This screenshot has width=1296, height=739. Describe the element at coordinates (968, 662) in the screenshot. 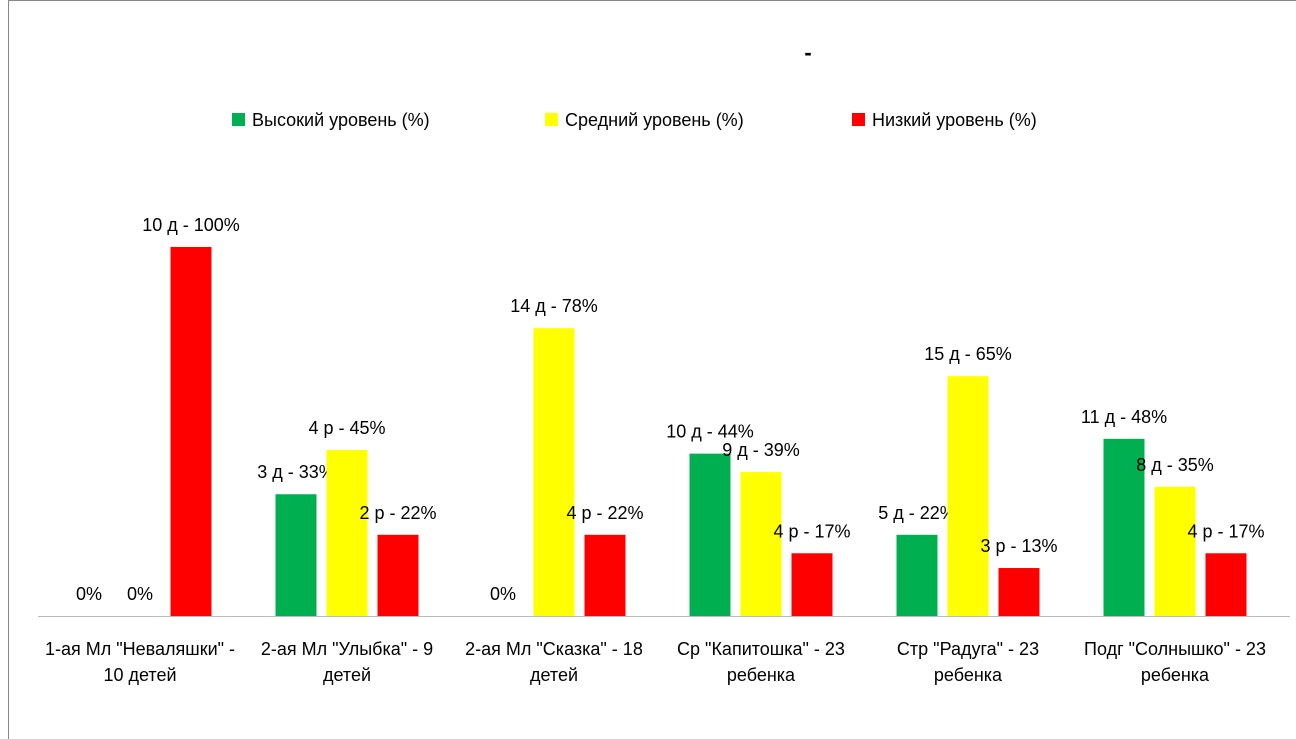

I see `x-tick-label: Стр "Радуга" - 23 ребенка` at that location.